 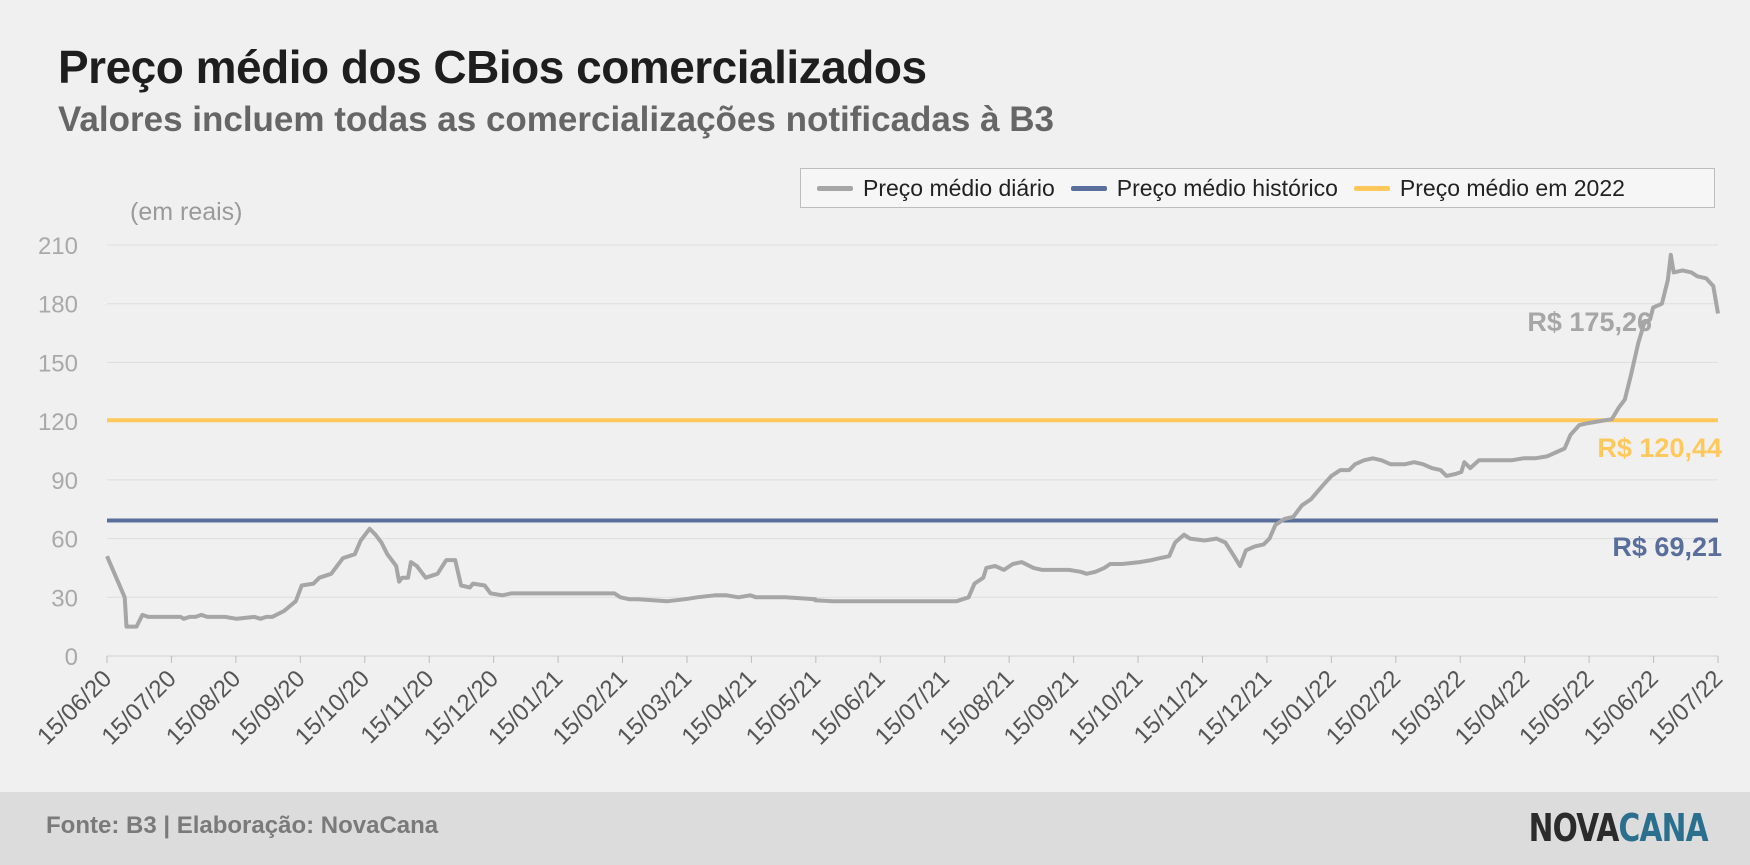 What do you see at coordinates (58, 422) in the screenshot?
I see `y-tick-label: 120` at bounding box center [58, 422].